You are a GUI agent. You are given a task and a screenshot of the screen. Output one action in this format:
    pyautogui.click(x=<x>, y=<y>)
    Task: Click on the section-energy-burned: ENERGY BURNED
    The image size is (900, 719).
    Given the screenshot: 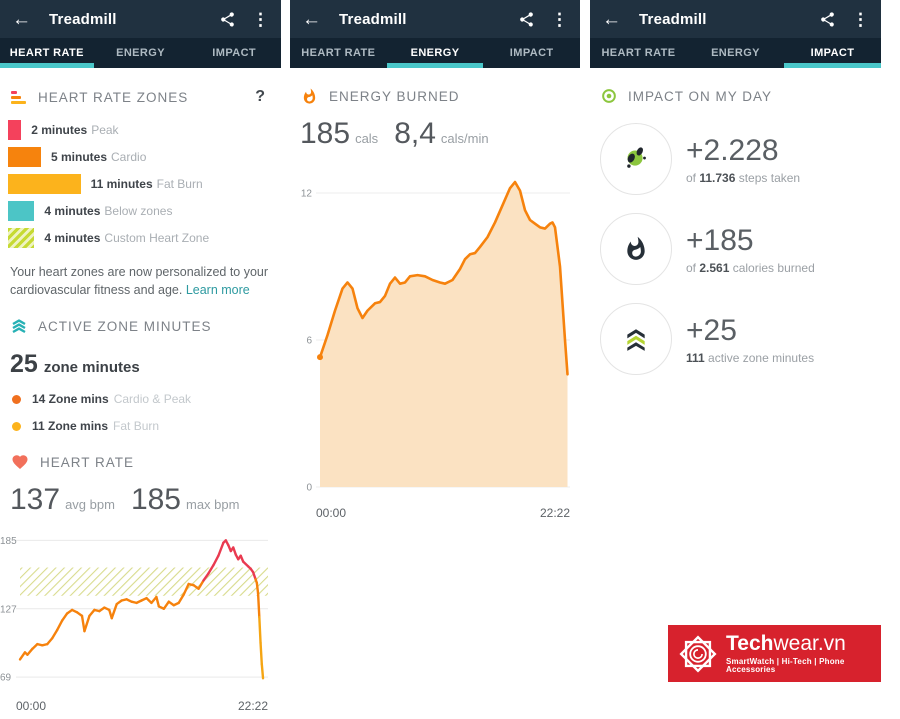 What is the action you would take?
    pyautogui.click(x=435, y=96)
    